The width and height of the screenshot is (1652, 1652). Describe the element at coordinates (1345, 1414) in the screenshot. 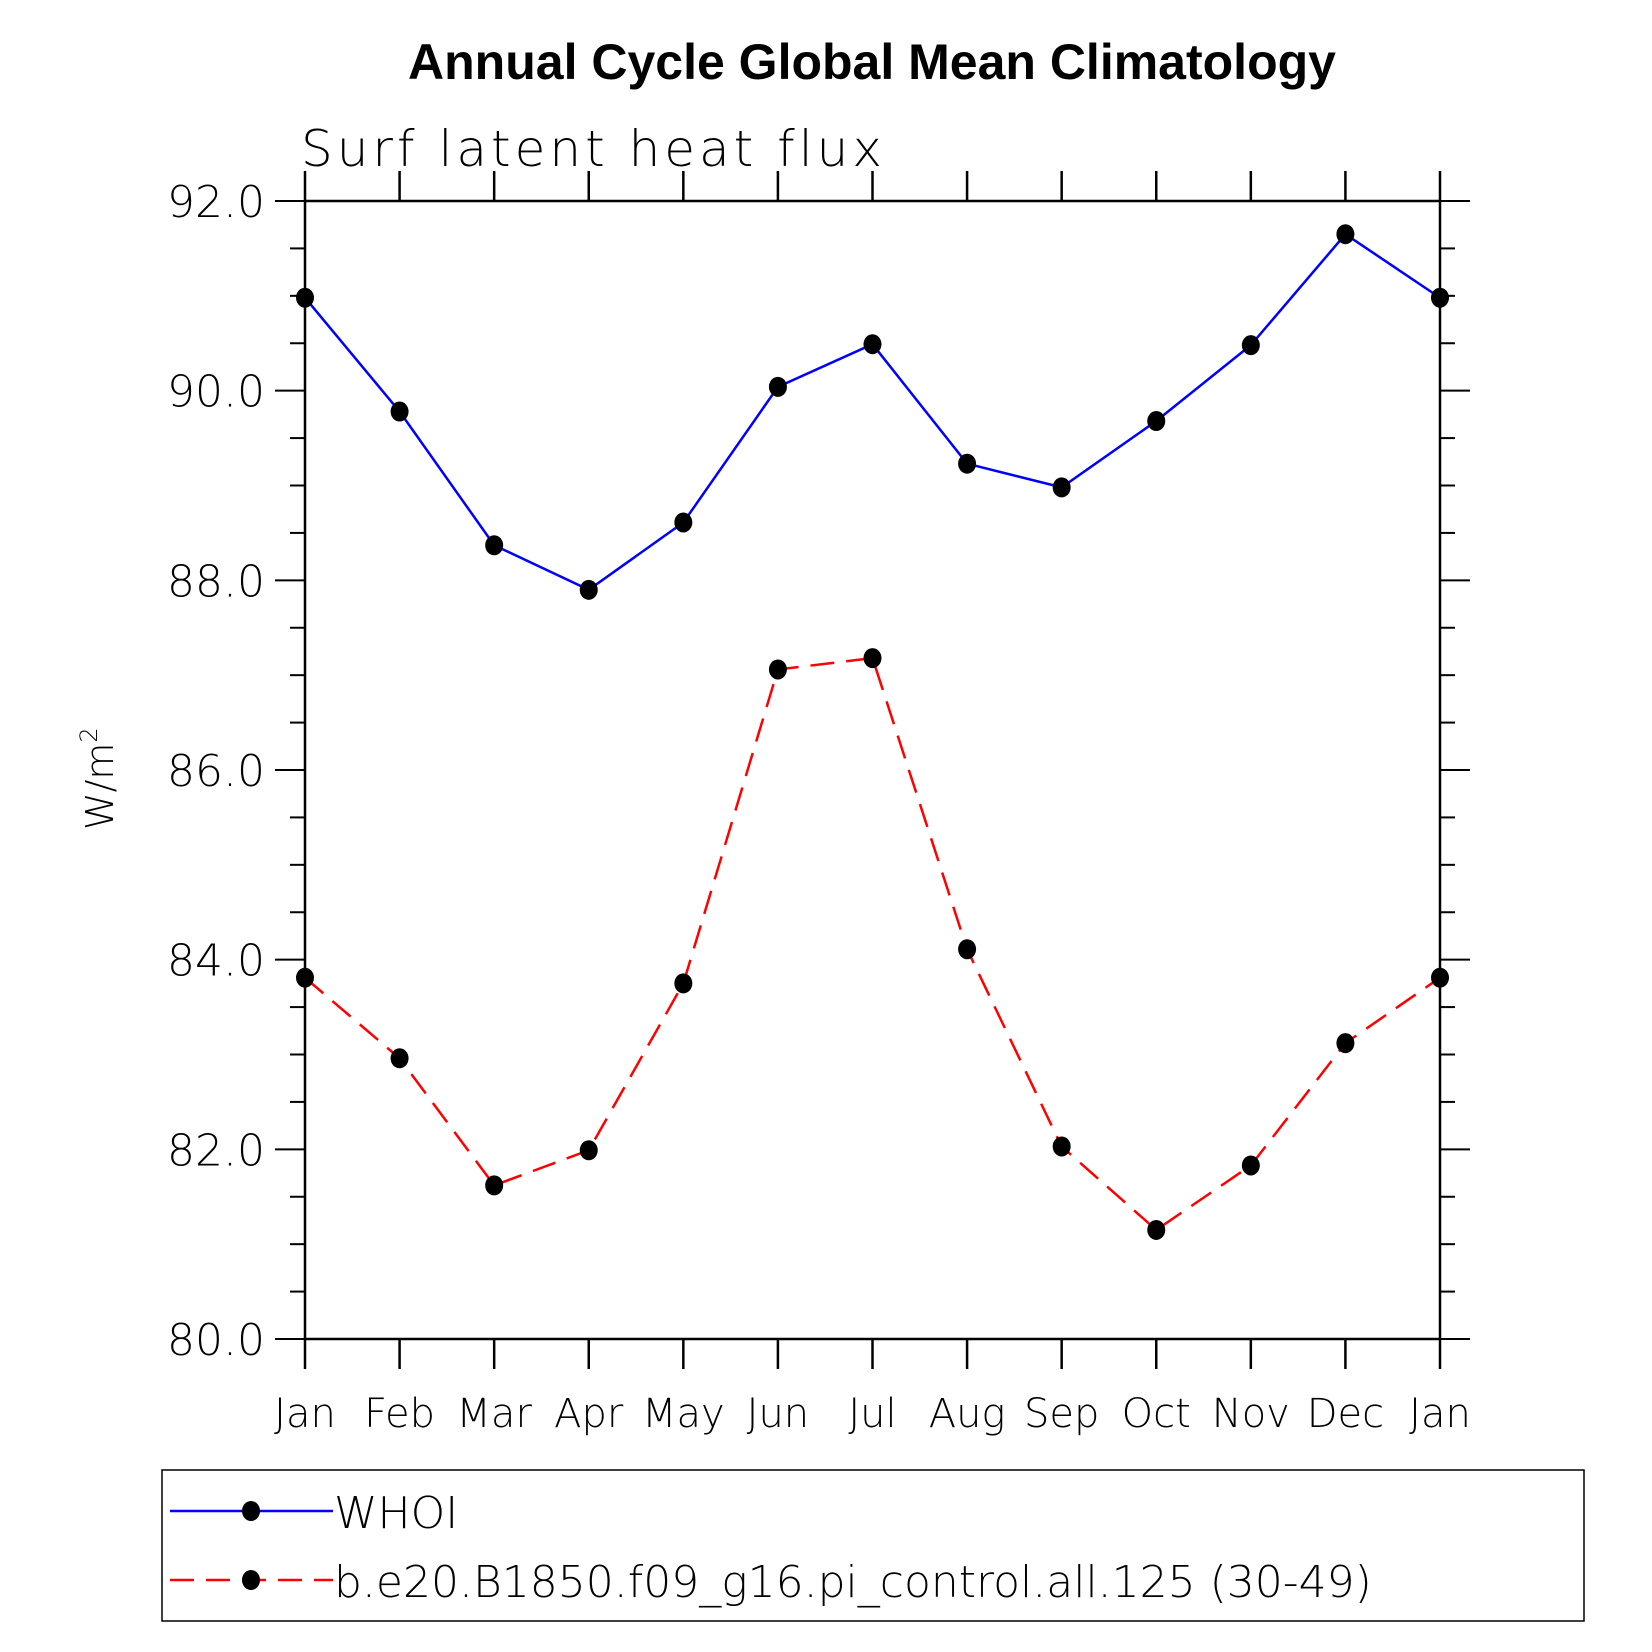

I see `x-tick-label: Dec` at that location.